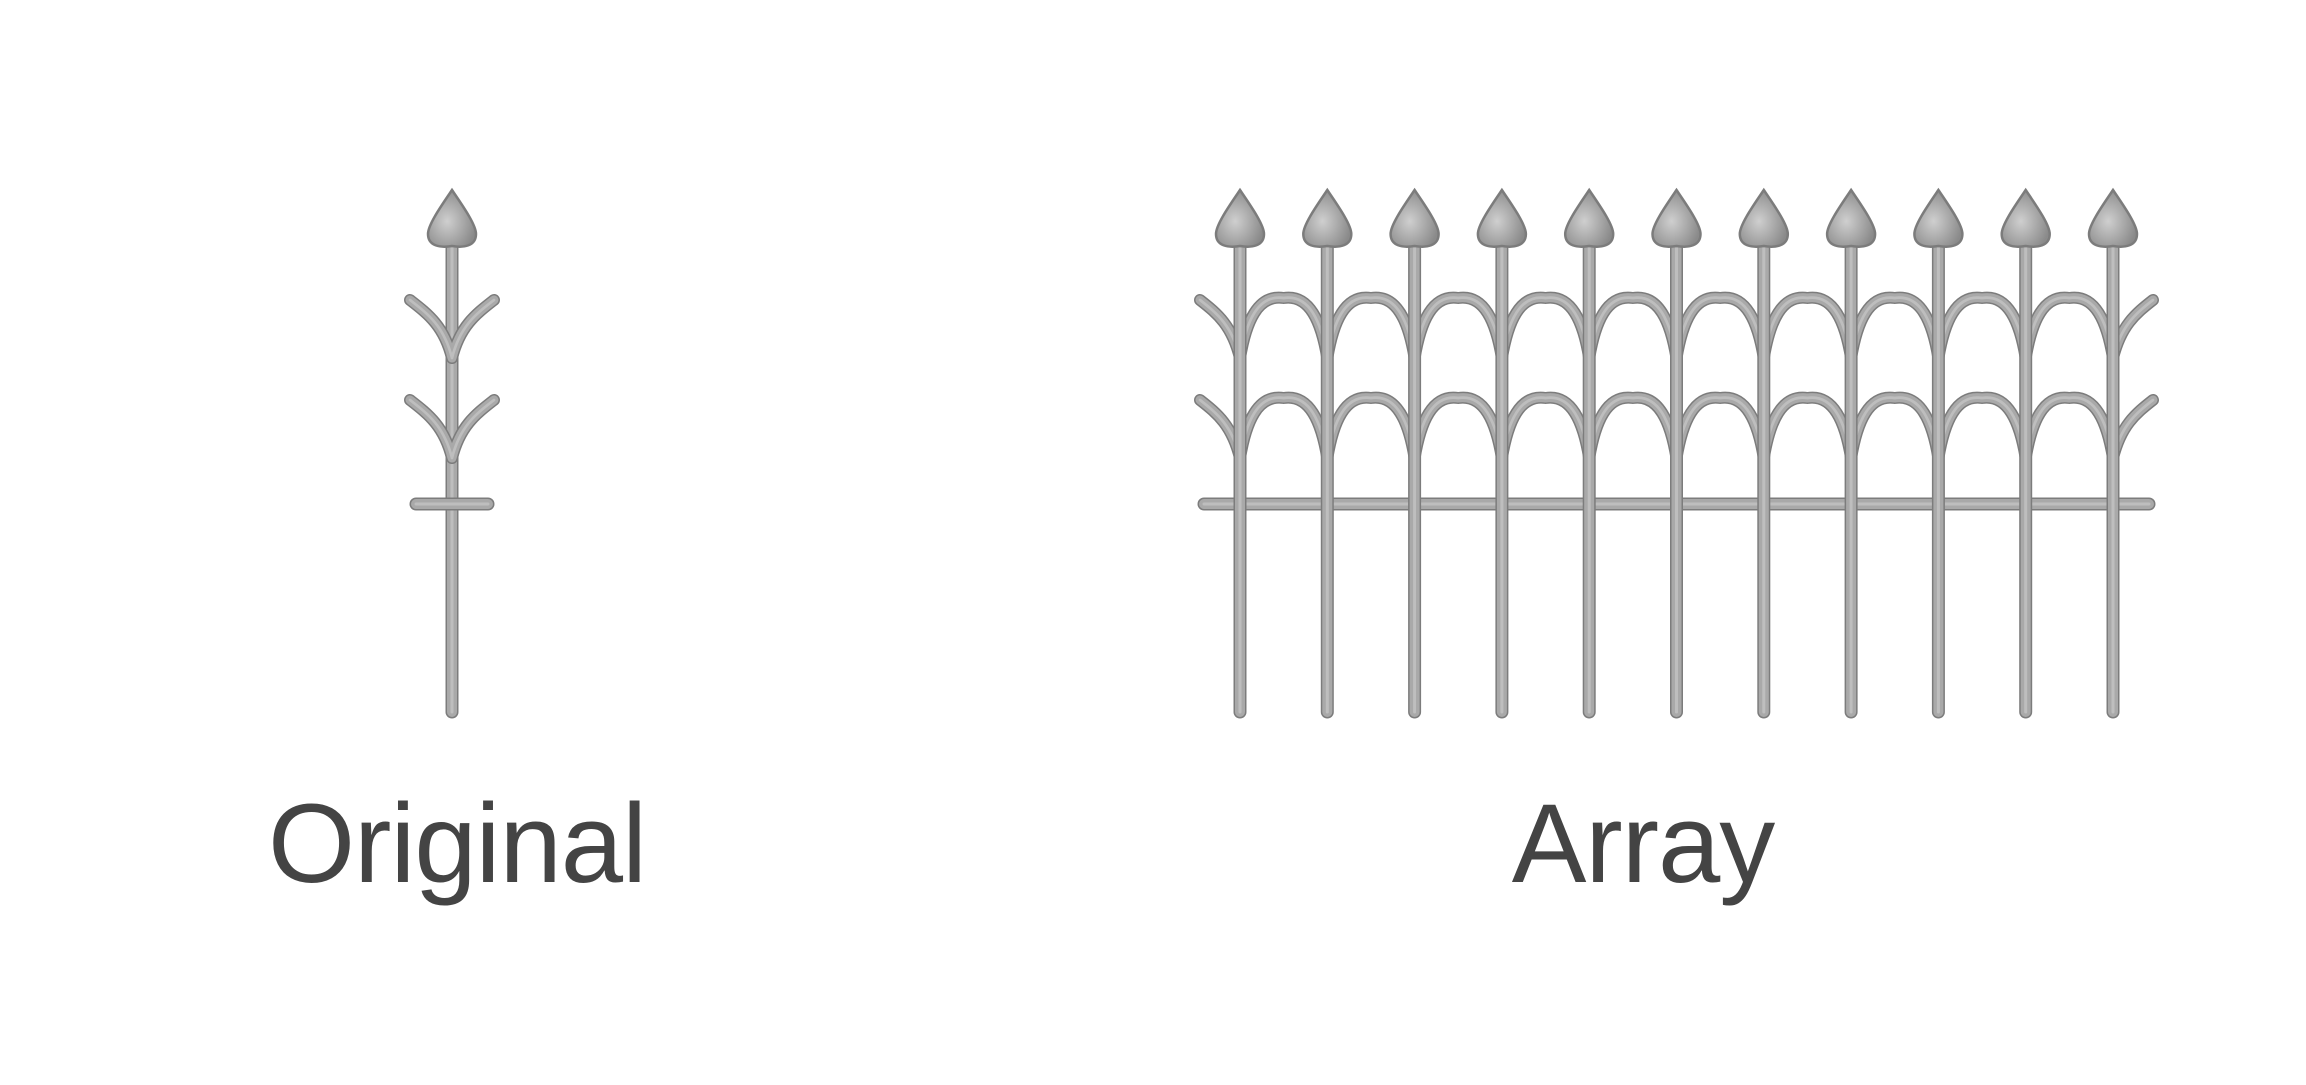  I want to click on original-fence-post, so click(452, 453).